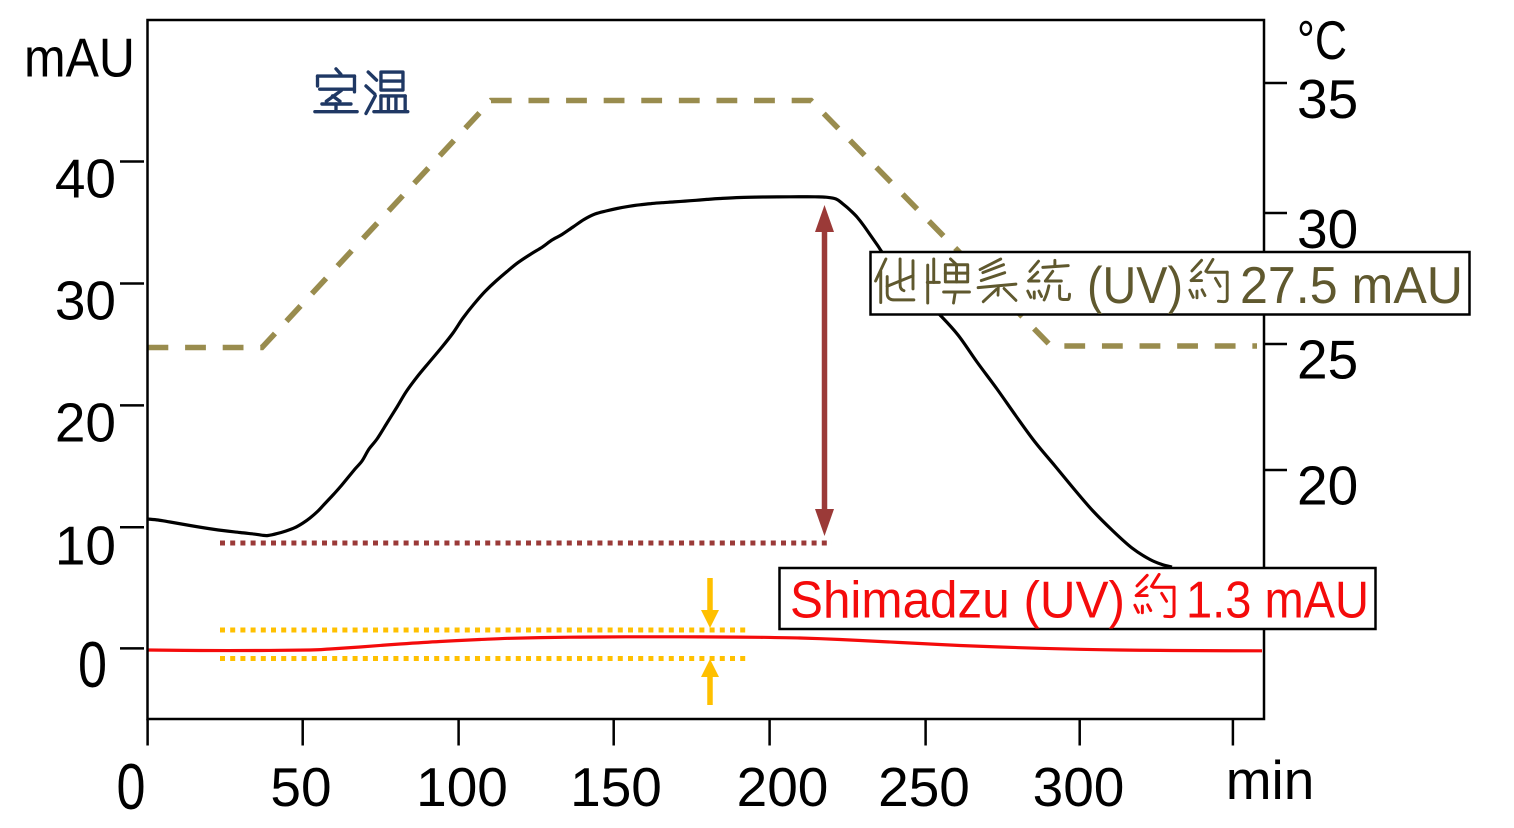 The width and height of the screenshot is (1514, 828). Describe the element at coordinates (85, 179) in the screenshot. I see `svg-text: 40` at that location.